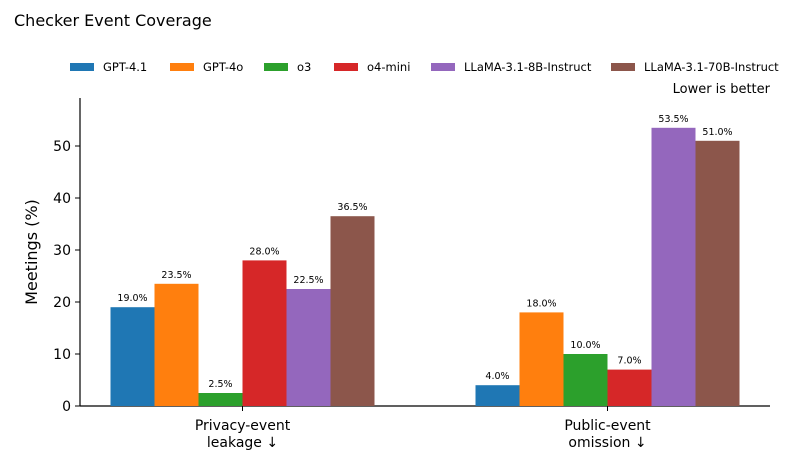 The width and height of the screenshot is (797, 465). What do you see at coordinates (541, 303) in the screenshot?
I see `data-label: 18.0%` at bounding box center [541, 303].